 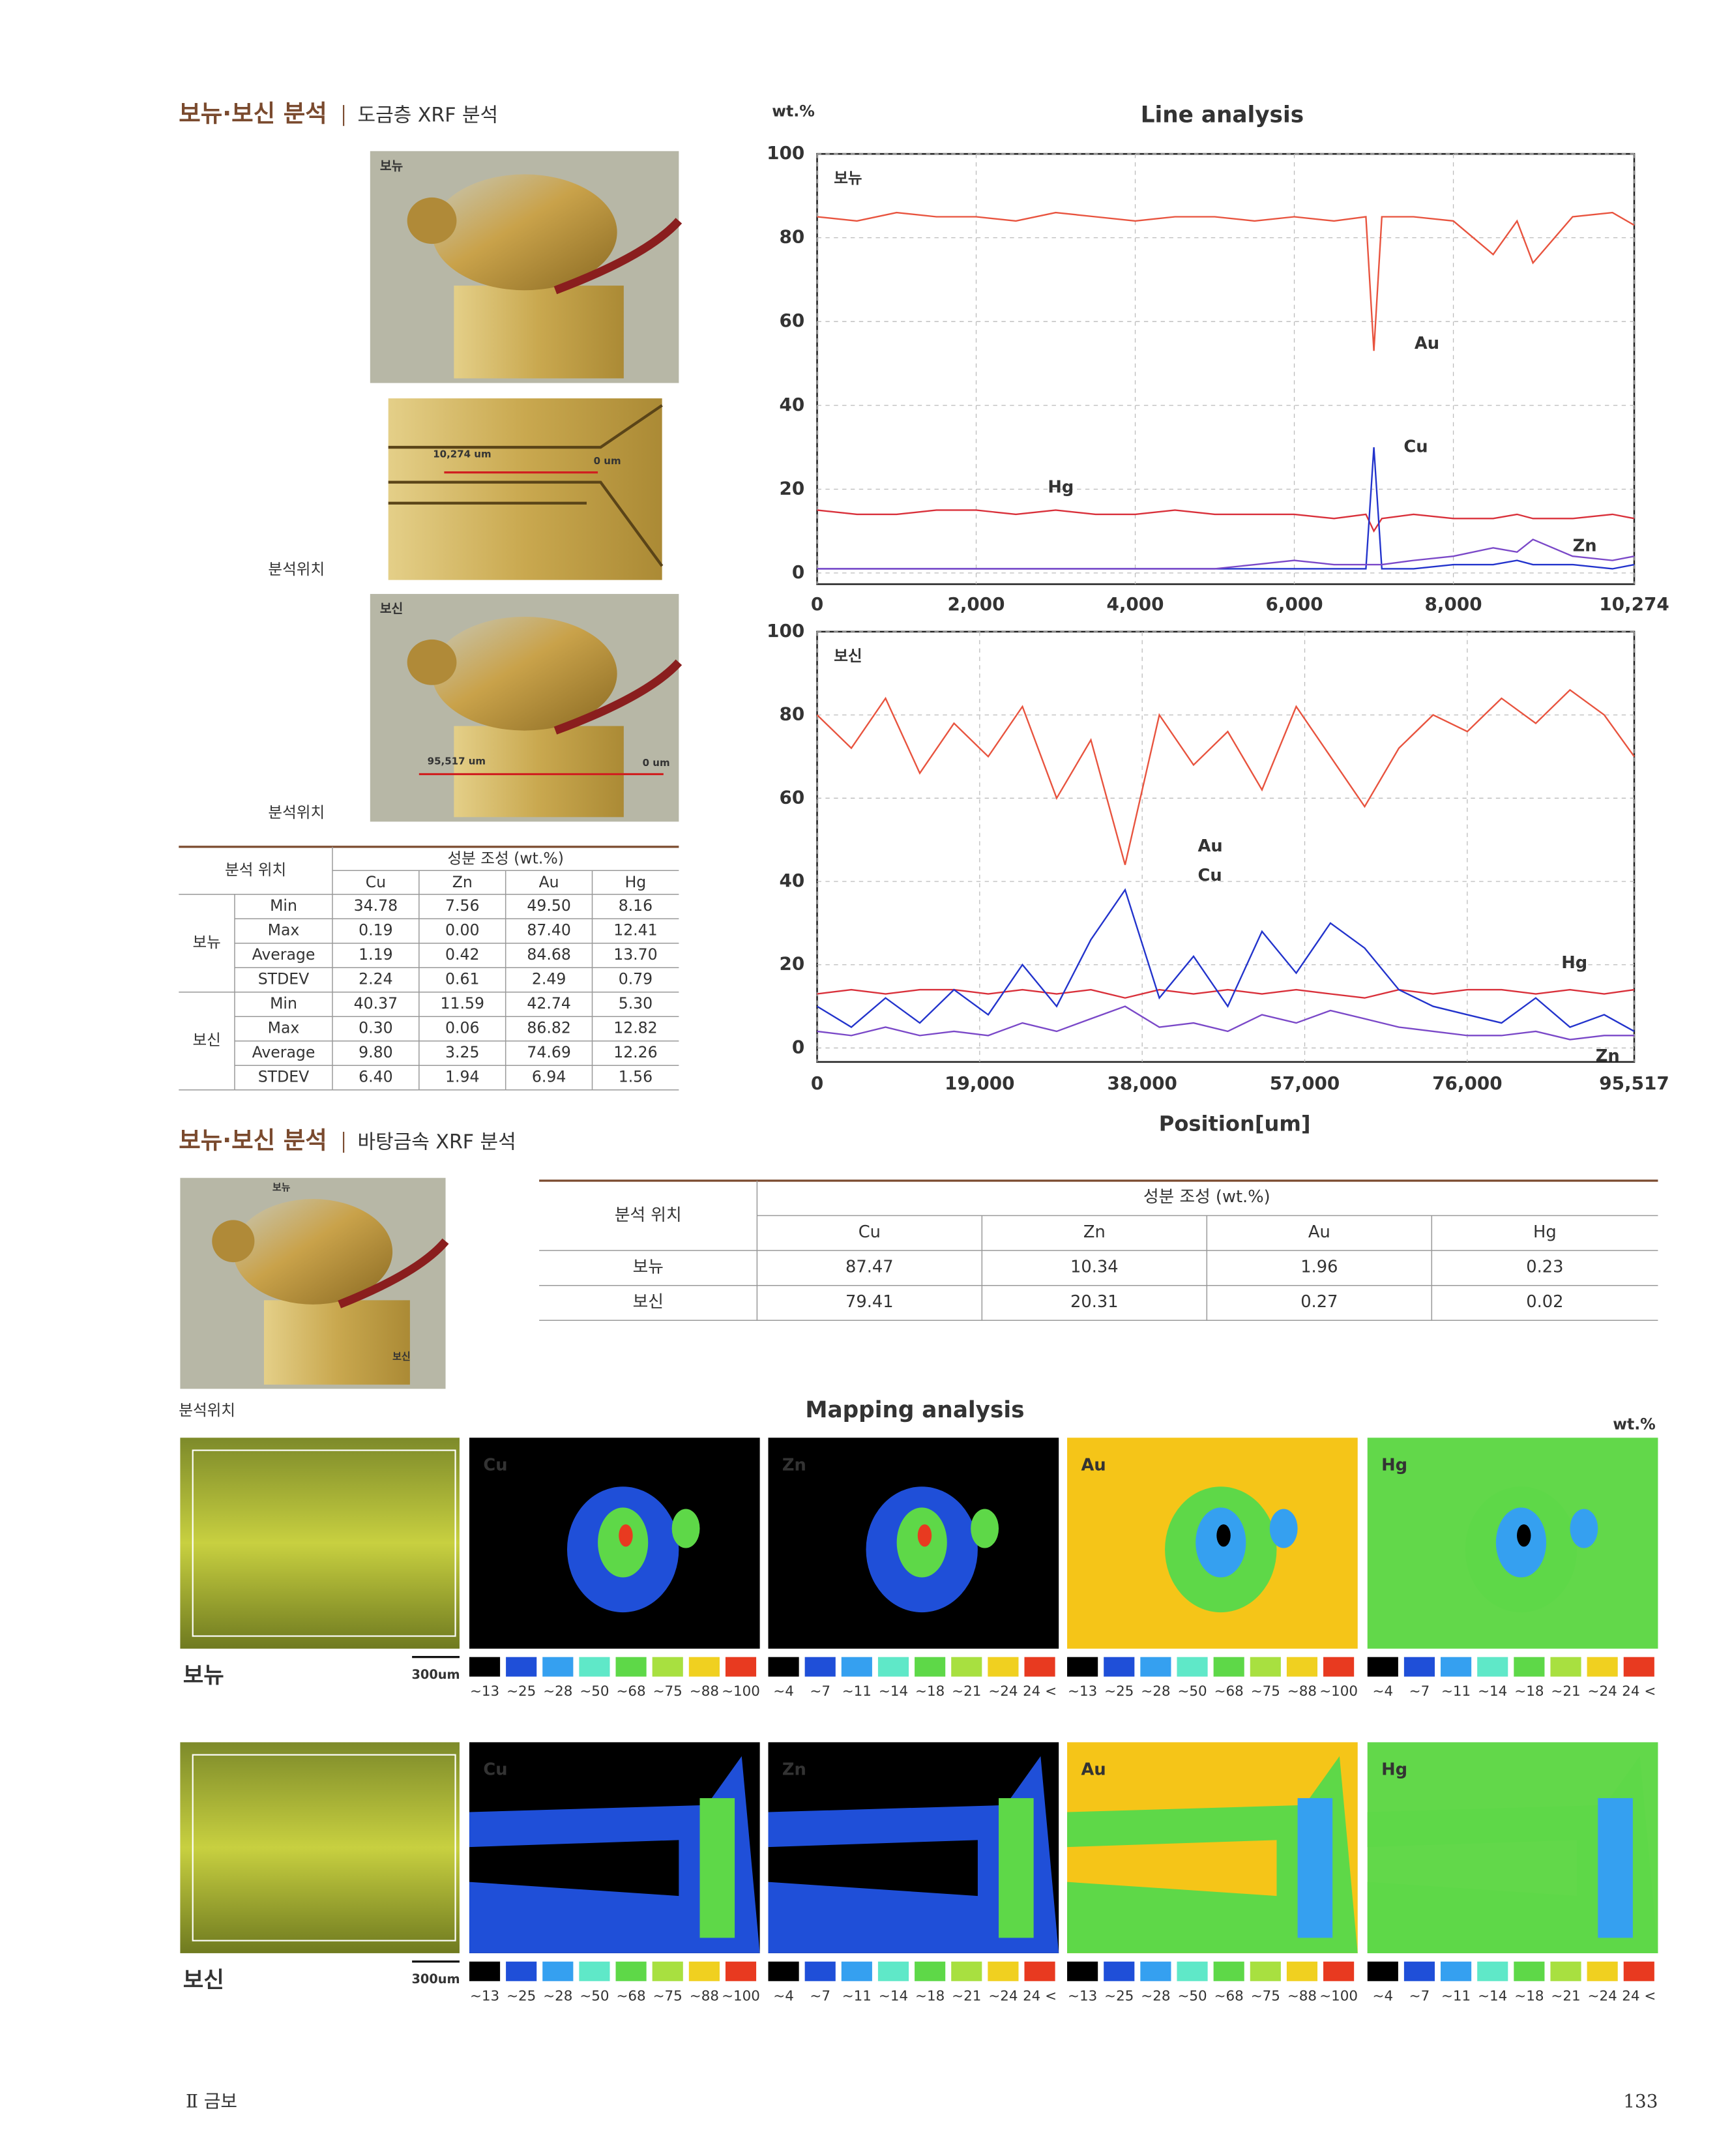 I want to click on table-cell: 0.79, so click(x=636, y=978).